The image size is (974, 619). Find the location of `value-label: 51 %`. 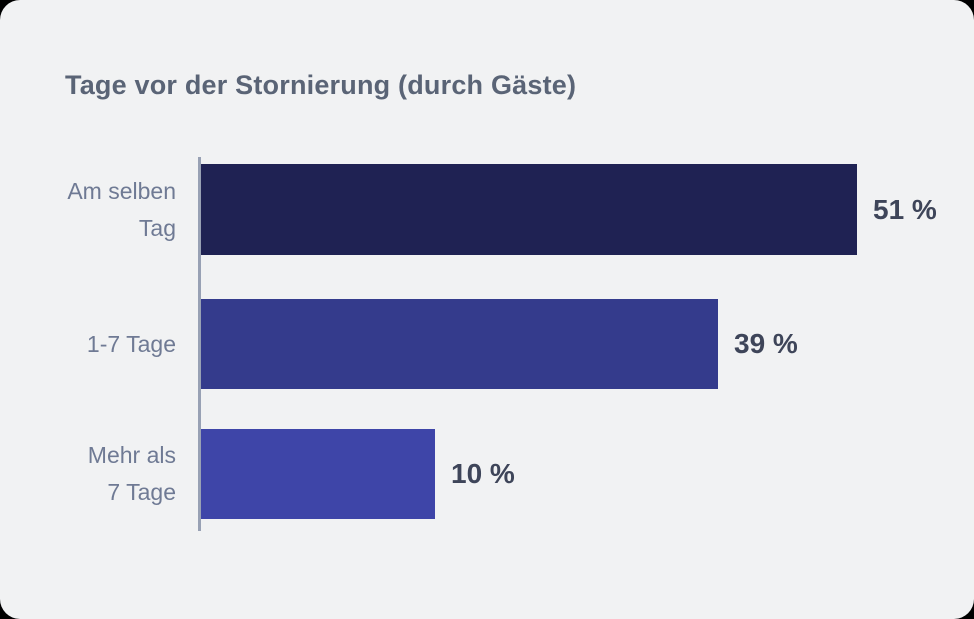

value-label: 51 % is located at coordinates (905, 209).